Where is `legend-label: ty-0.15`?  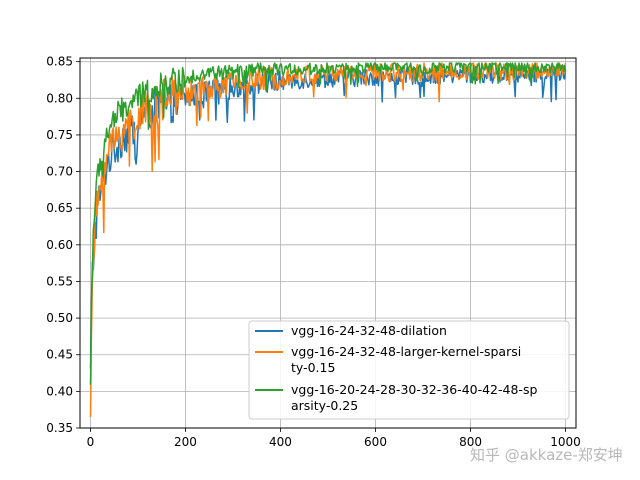
legend-label: ty-0.15 is located at coordinates (313, 367).